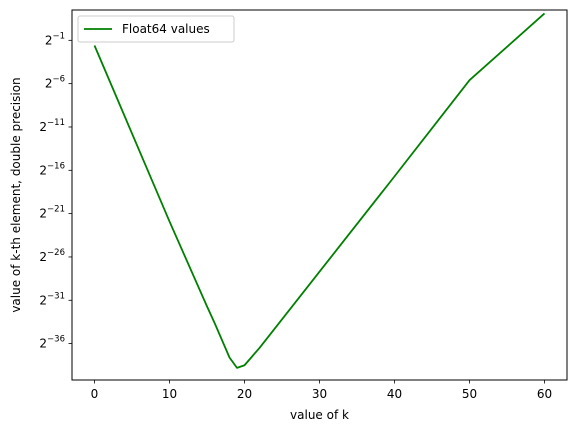 The image size is (576, 432). What do you see at coordinates (52, 213) in the screenshot?
I see `y-tick-label: 2−21` at bounding box center [52, 213].